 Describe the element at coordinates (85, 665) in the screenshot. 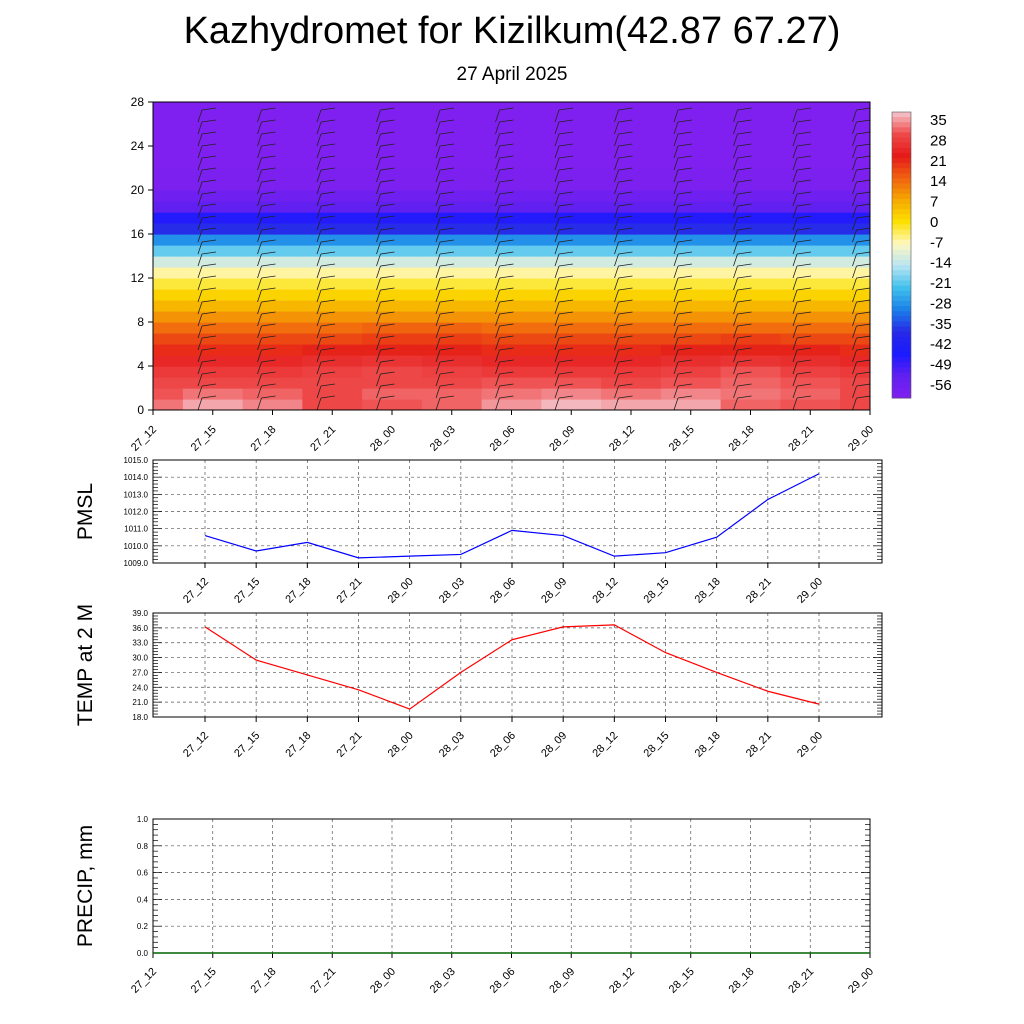

I see `y-axis-label: TEMP at 2 M` at that location.